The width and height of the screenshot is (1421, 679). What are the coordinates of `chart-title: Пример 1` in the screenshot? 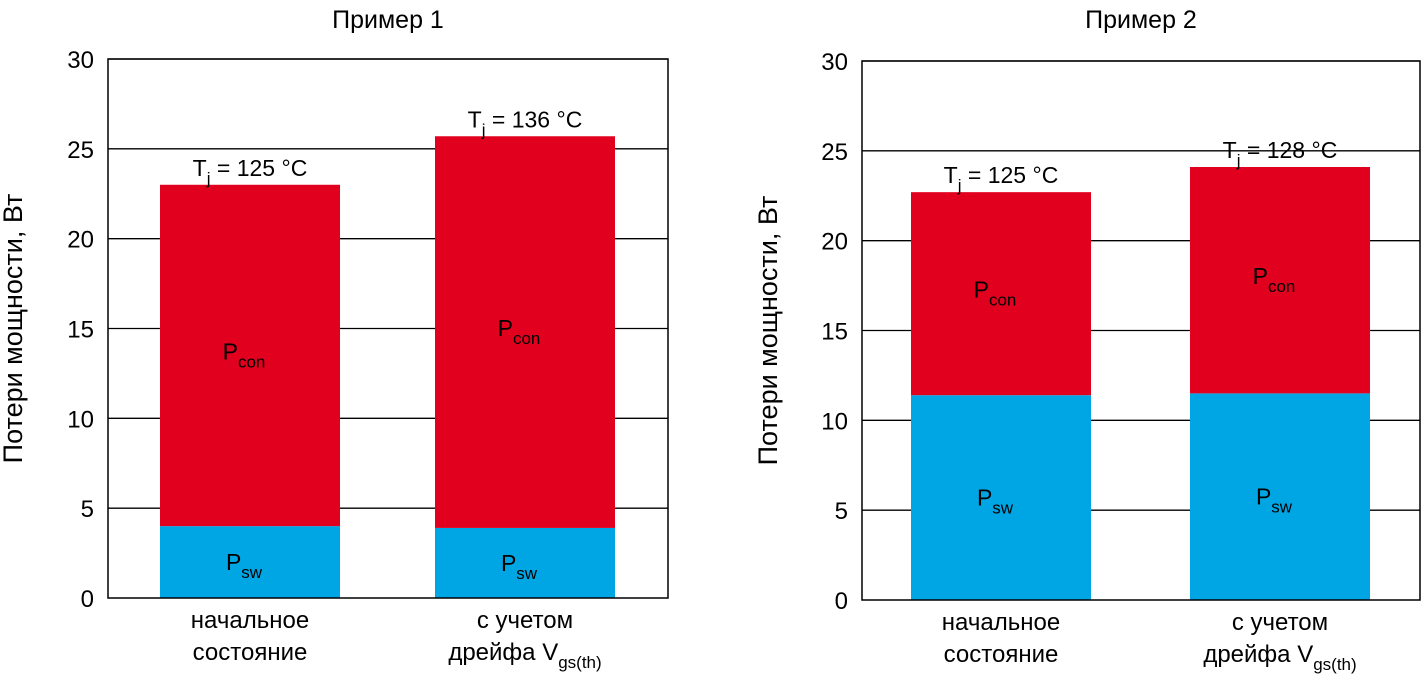 It's located at (388, 20).